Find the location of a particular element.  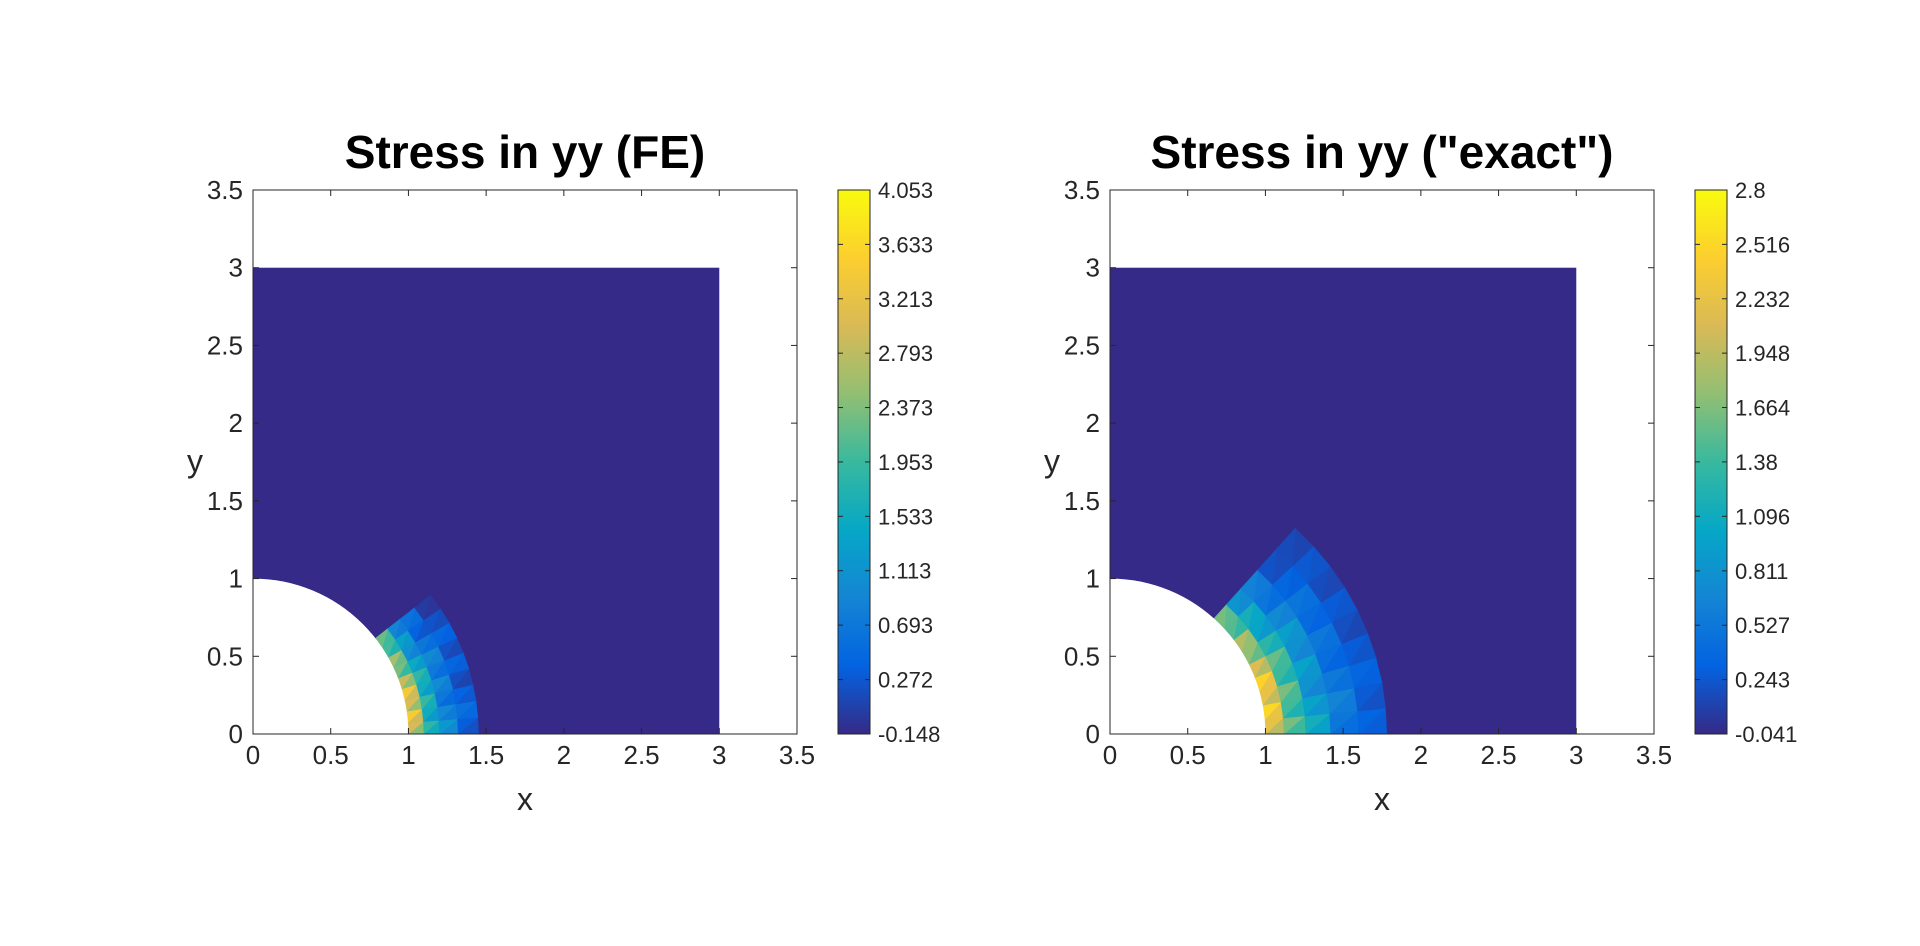

colorbar-tick-label: 3.213 is located at coordinates (905, 299).